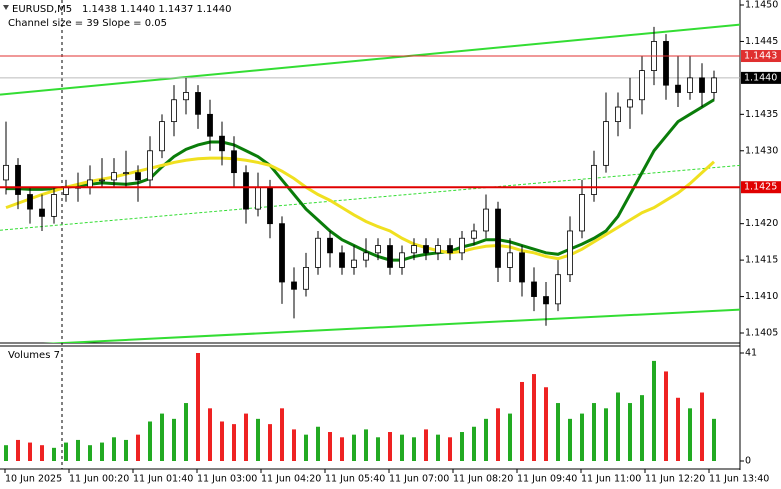 The image size is (781, 489). What do you see at coordinates (355, 479) in the screenshot?
I see `x-tick-label: 11 Jun 05:40` at bounding box center [355, 479].